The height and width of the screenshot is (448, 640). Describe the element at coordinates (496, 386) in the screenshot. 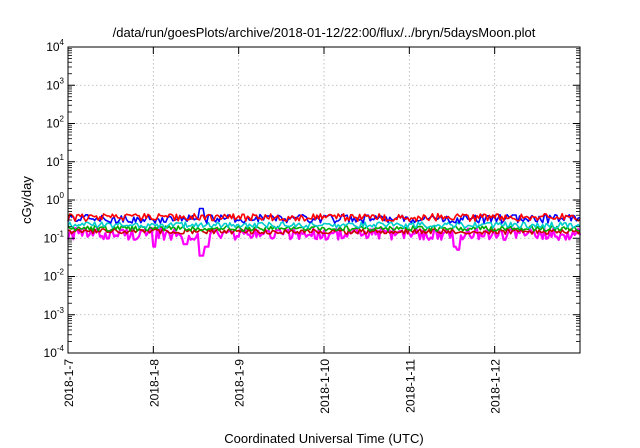

I see `x-tick-label: 2018-1-12` at that location.